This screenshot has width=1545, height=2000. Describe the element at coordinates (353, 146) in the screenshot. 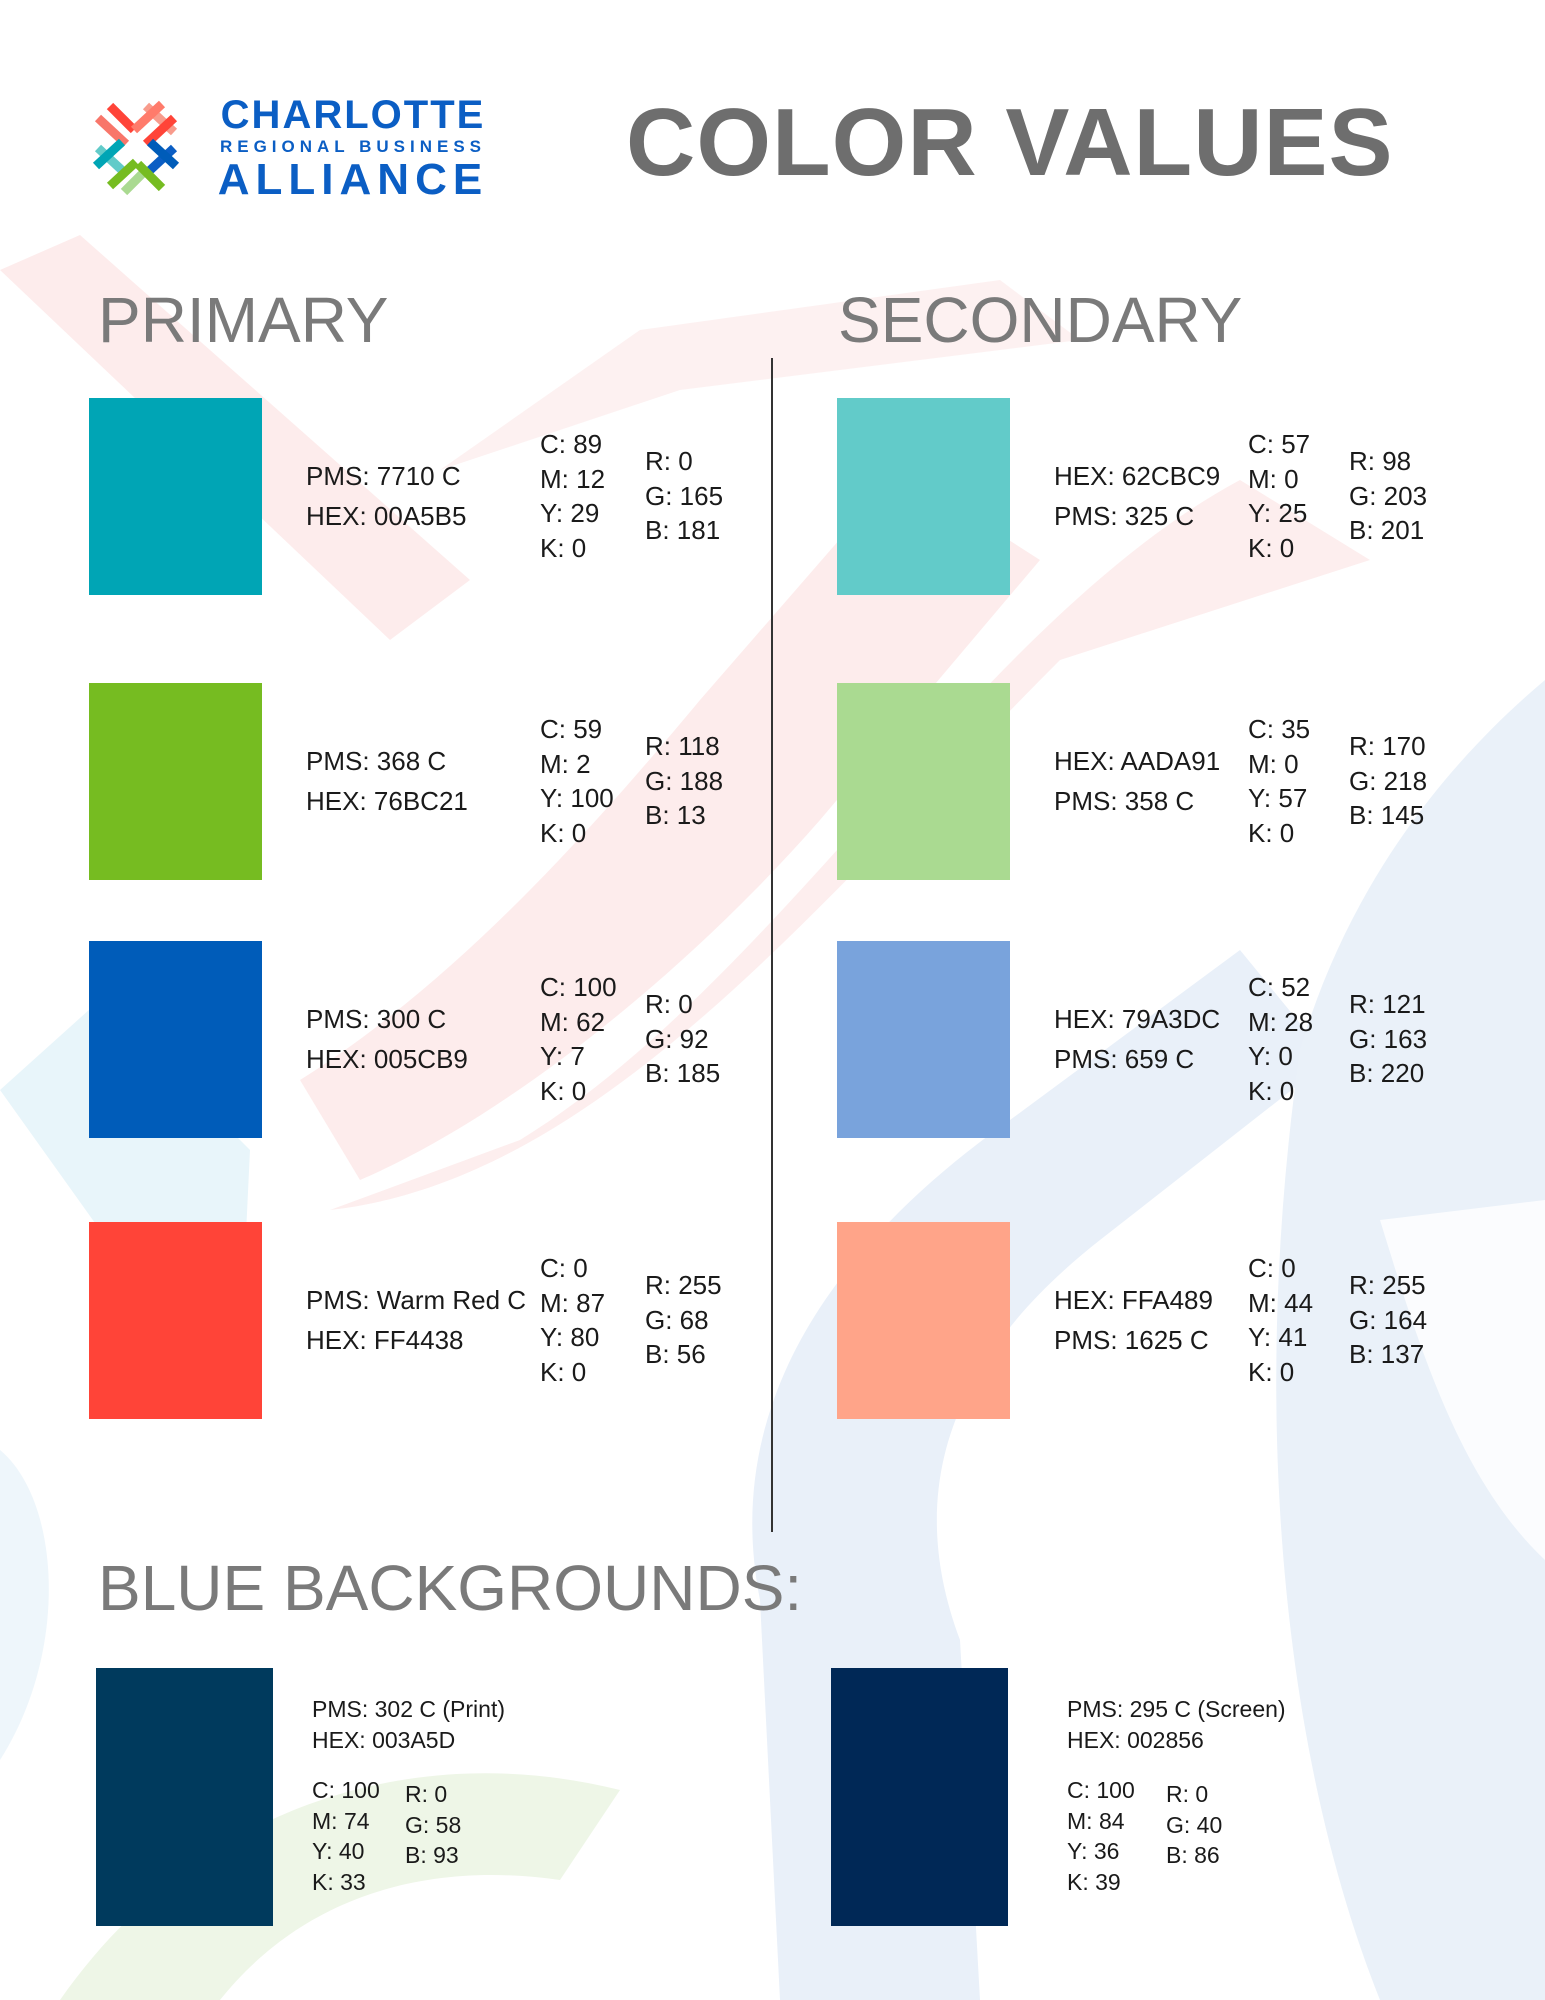

I see `logo-line-regional-business: REGIONAL BUSINESS` at that location.